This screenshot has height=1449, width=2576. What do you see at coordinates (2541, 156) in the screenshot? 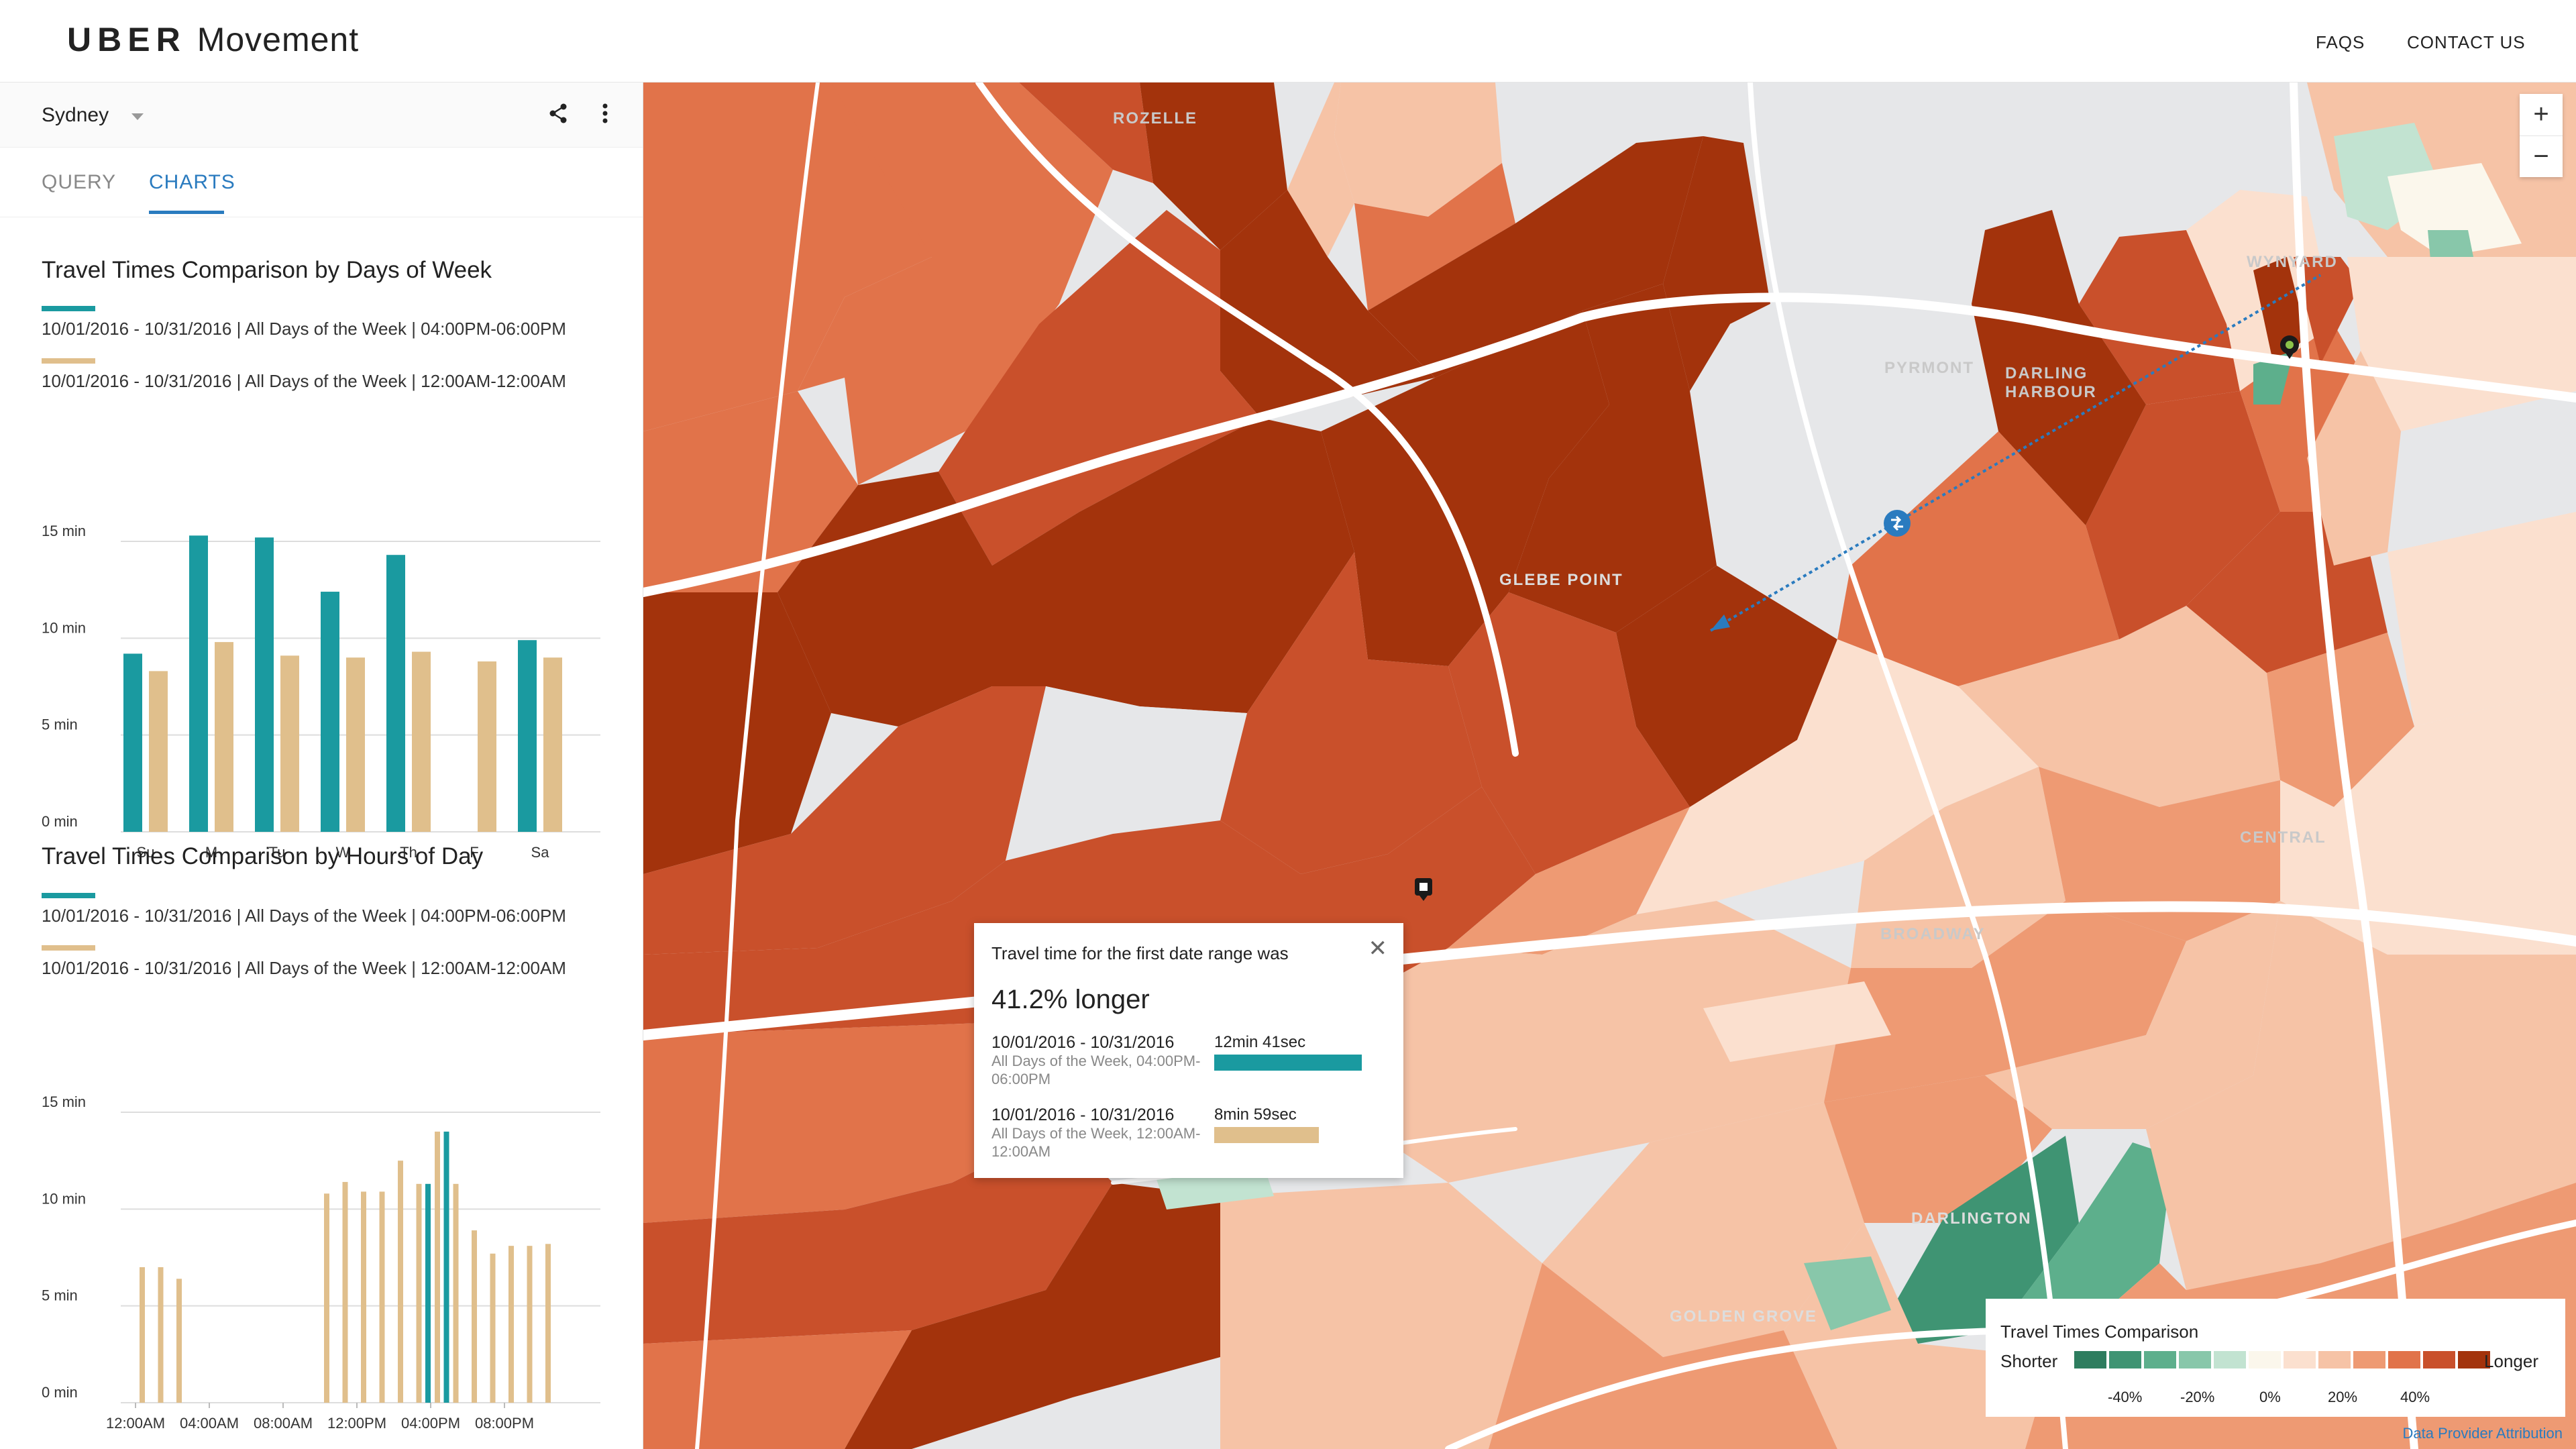
I see `zoom-out-button: −` at bounding box center [2541, 156].